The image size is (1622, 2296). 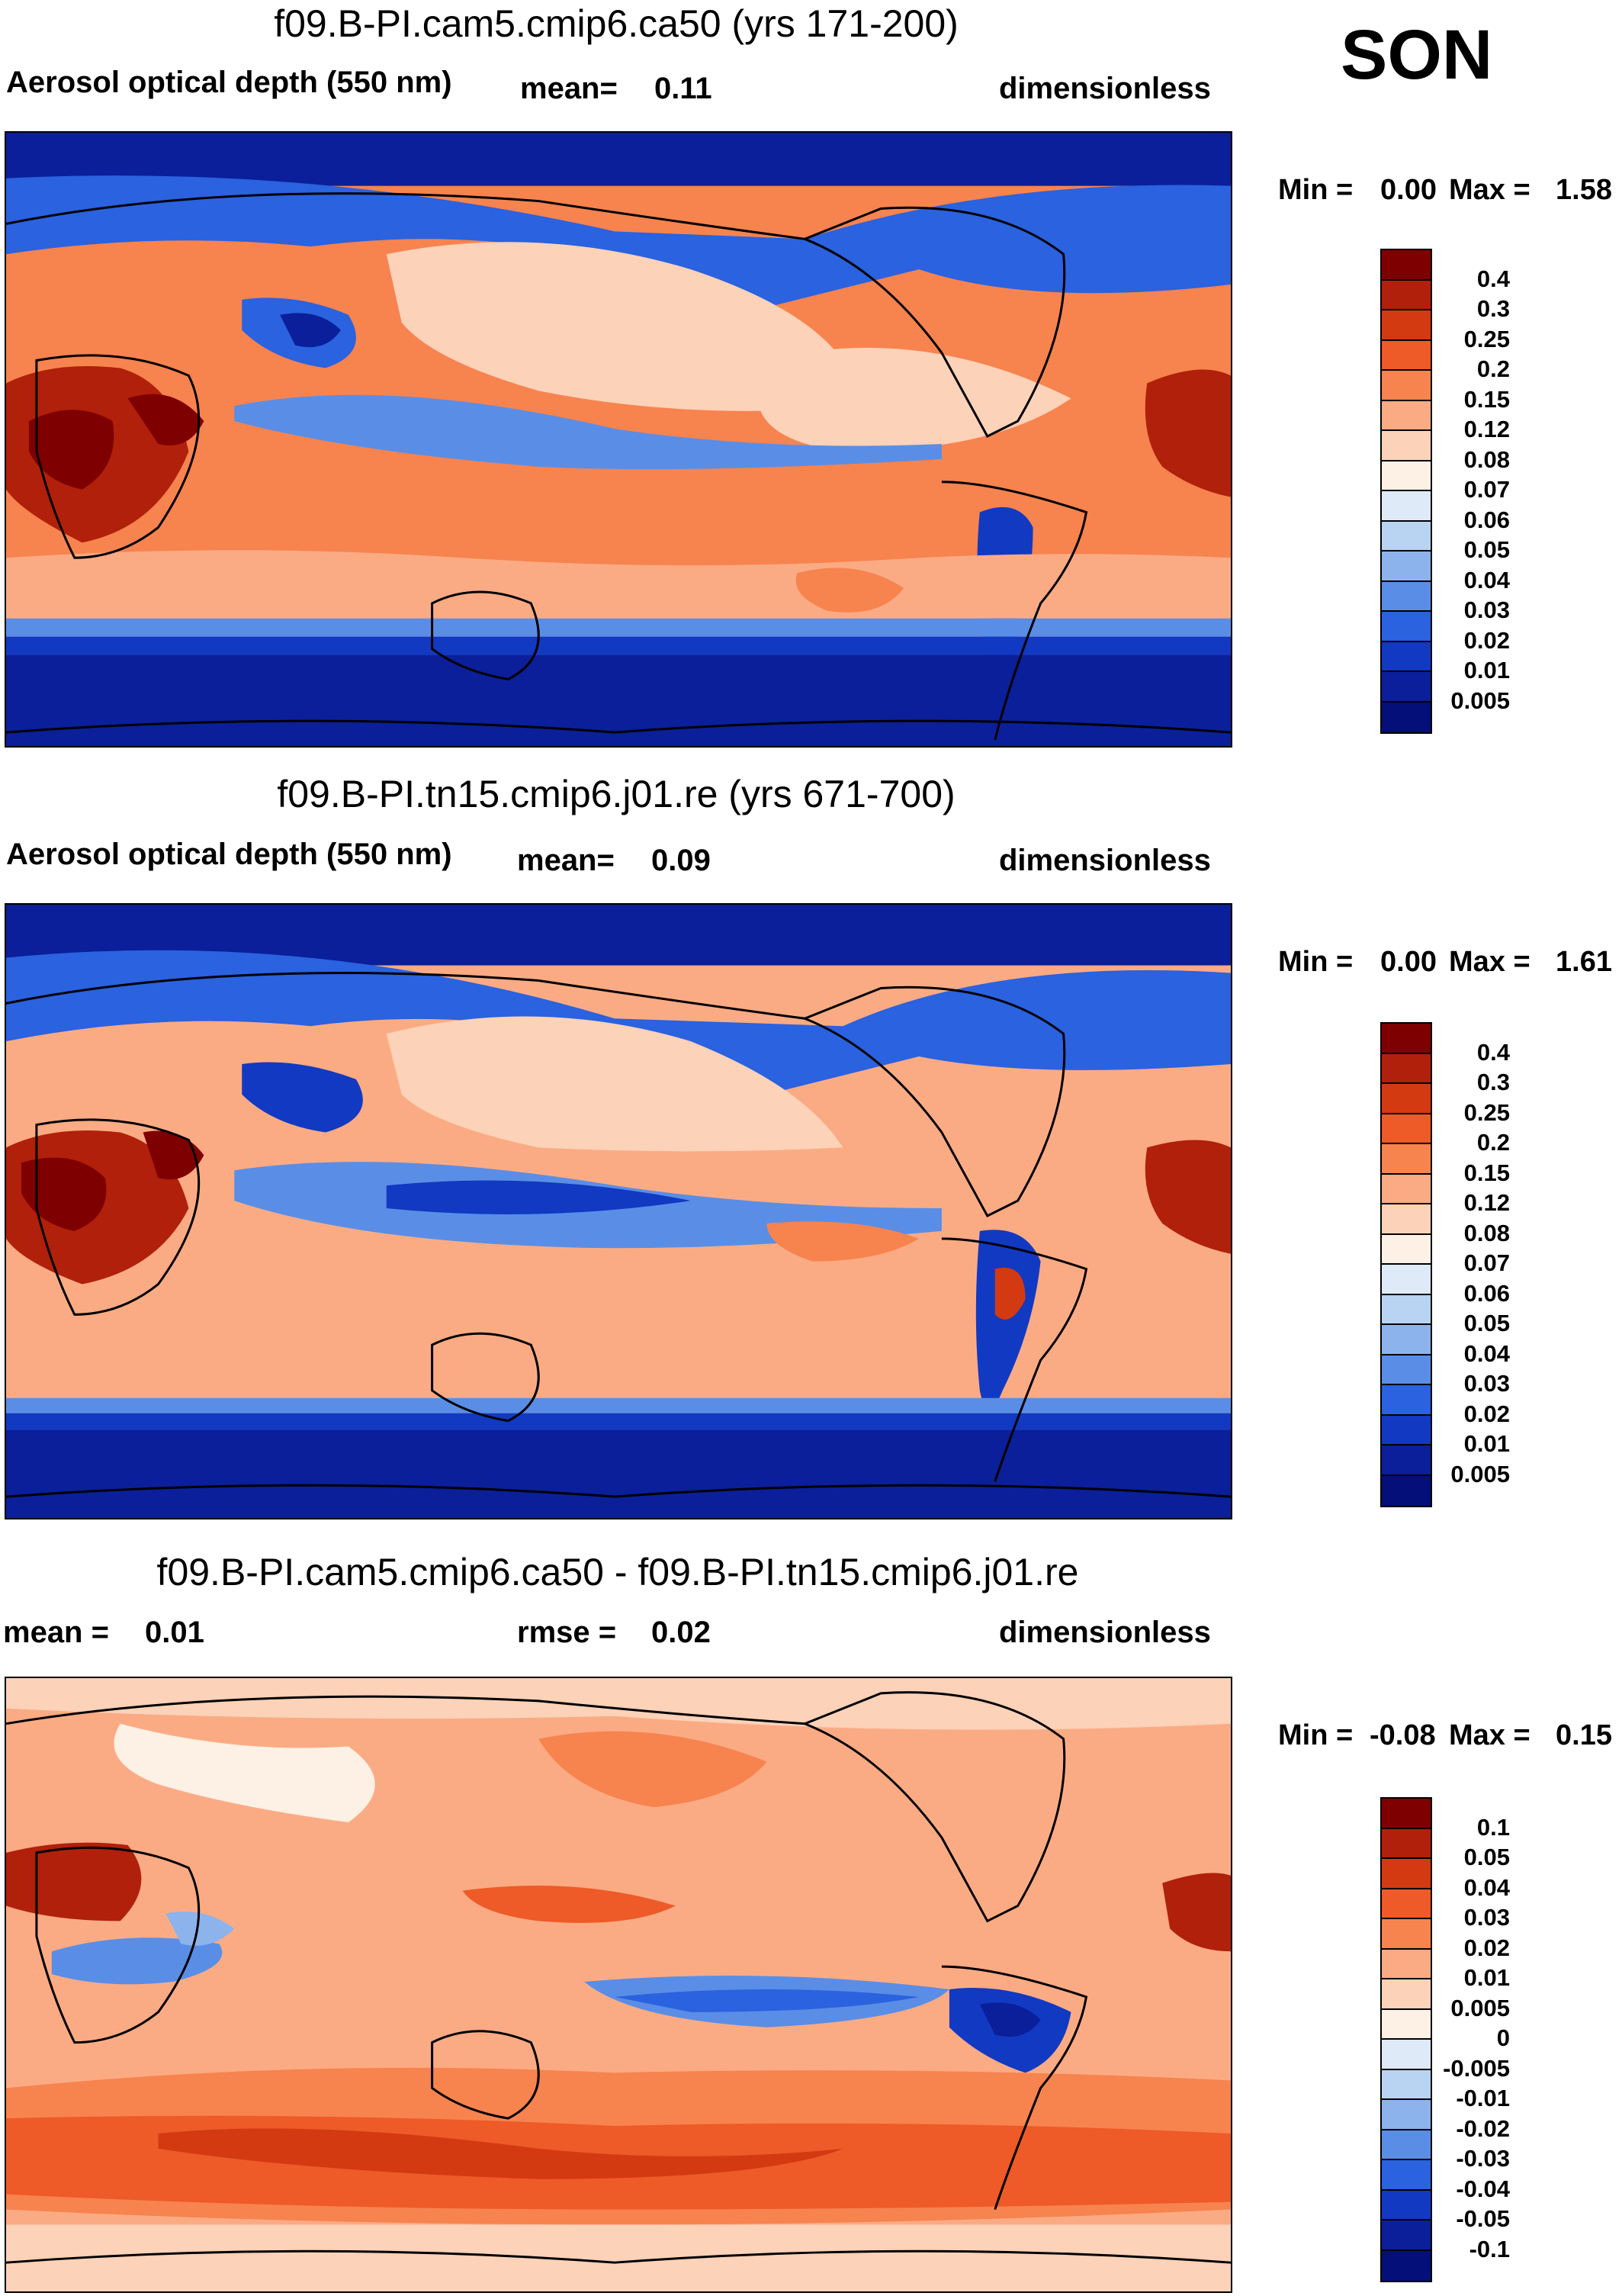 I want to click on panel-3-min-value: -0.08, so click(x=1403, y=1735).